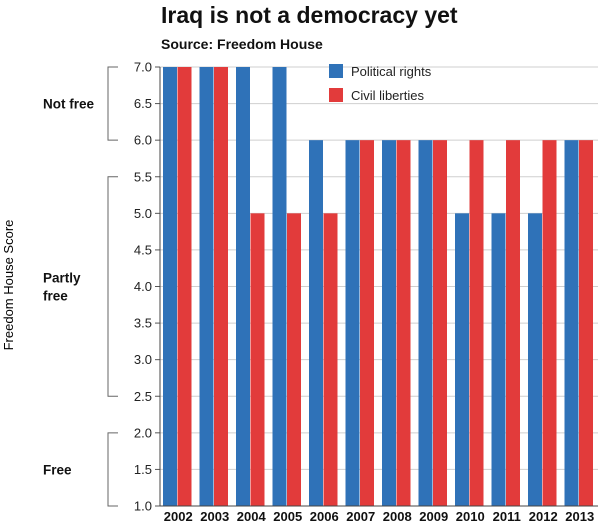 The width and height of the screenshot is (600, 525). Describe the element at coordinates (143, 176) in the screenshot. I see `y-tick-label: 5.5` at that location.